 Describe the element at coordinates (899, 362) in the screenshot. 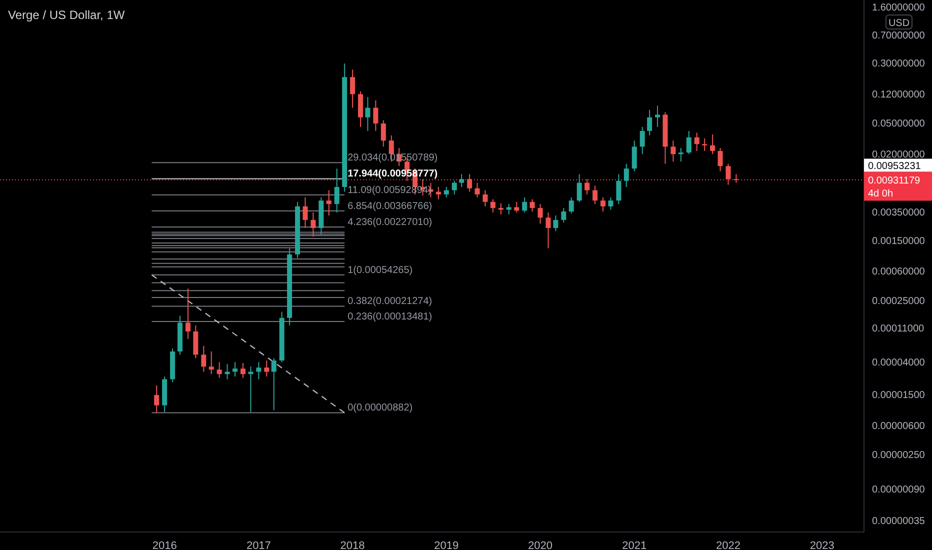

I see `y-tick-label: 0.00004000` at that location.